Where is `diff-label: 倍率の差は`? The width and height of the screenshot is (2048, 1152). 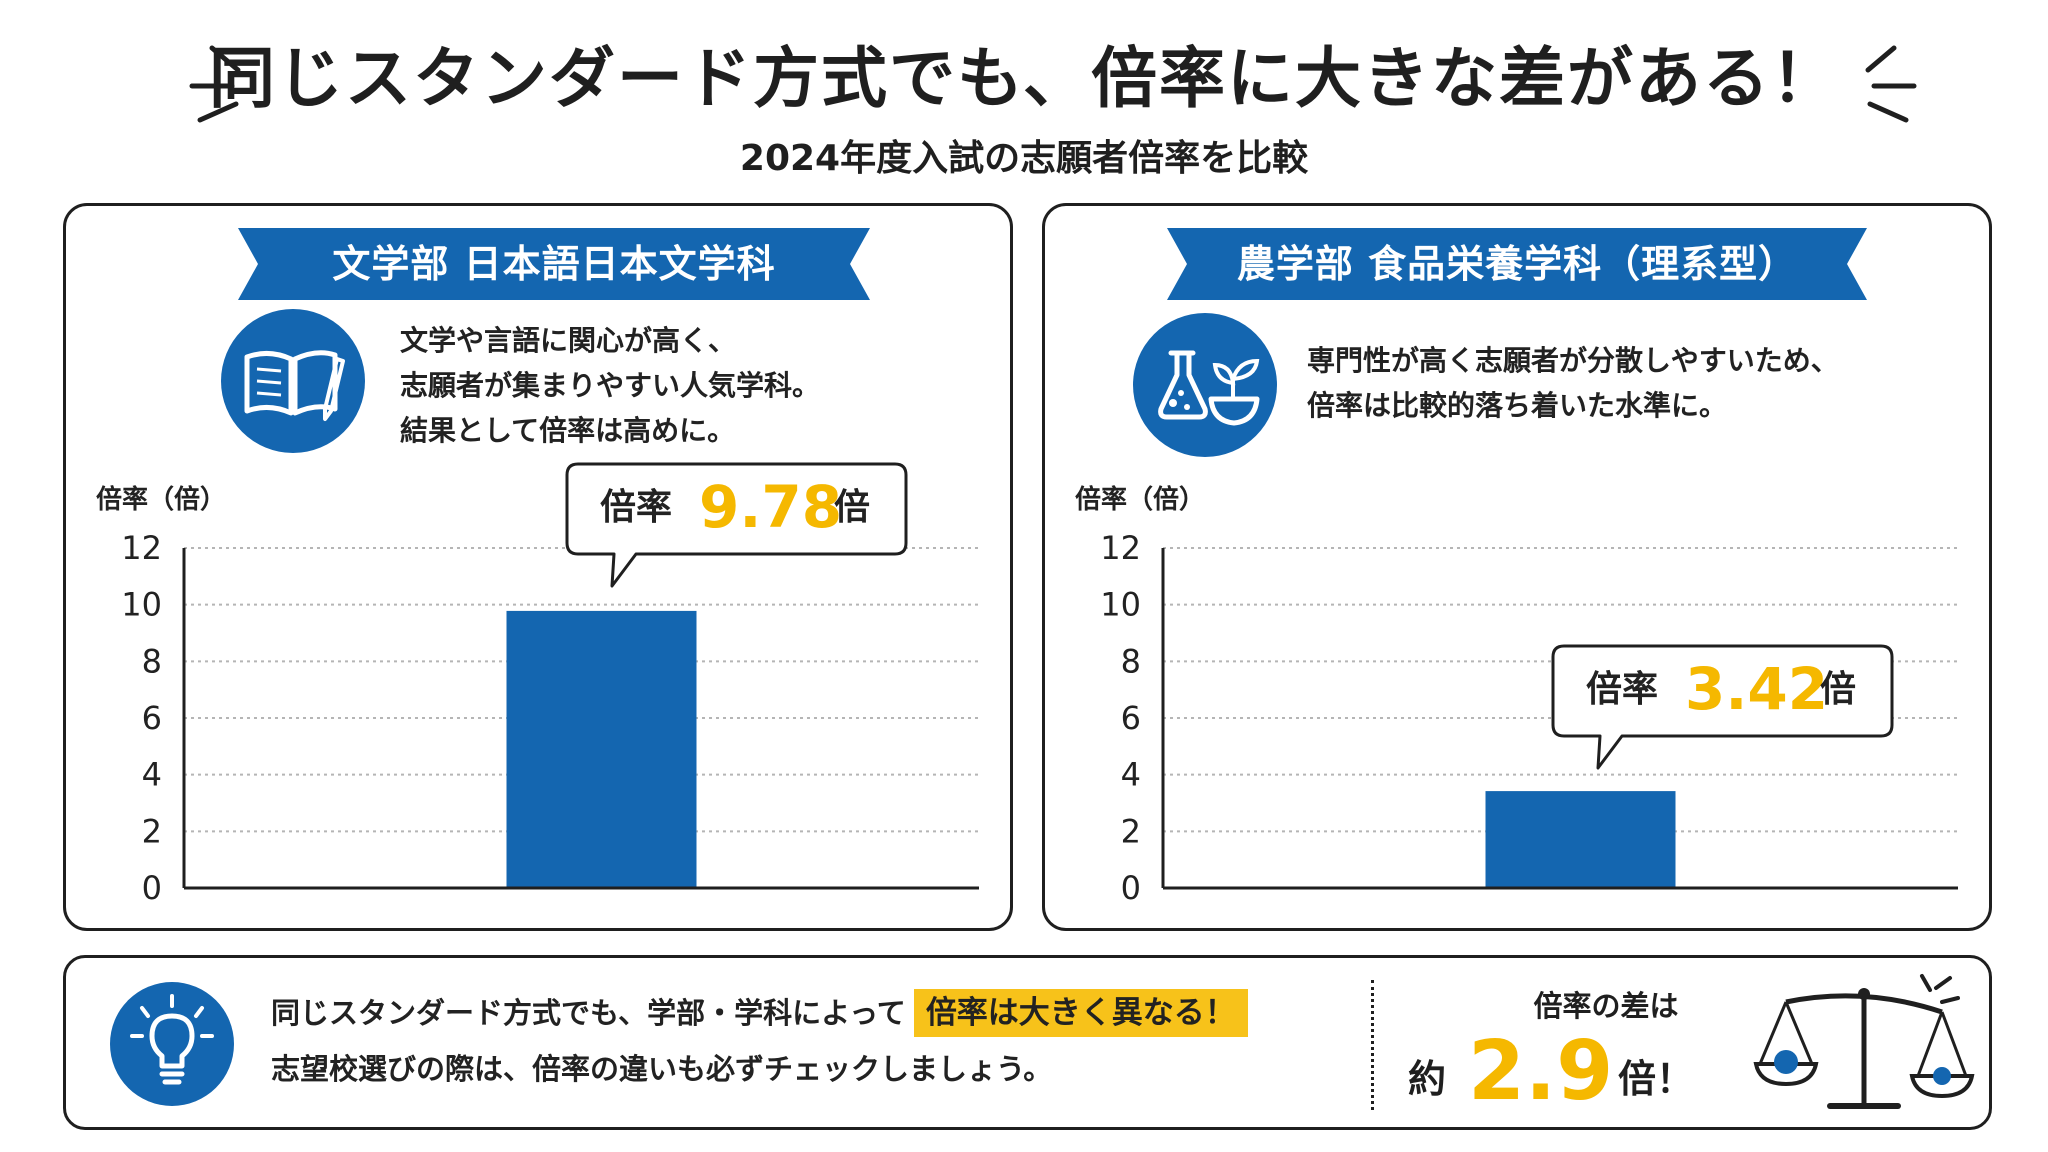
diff-label: 倍率の差は is located at coordinates (1606, 1006).